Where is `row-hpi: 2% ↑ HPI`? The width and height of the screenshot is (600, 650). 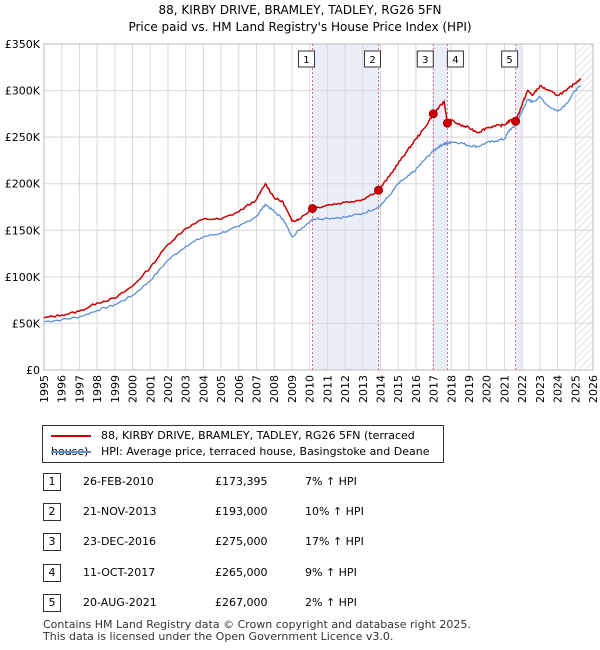
row-hpi: 2% ↑ HPI is located at coordinates (331, 602).